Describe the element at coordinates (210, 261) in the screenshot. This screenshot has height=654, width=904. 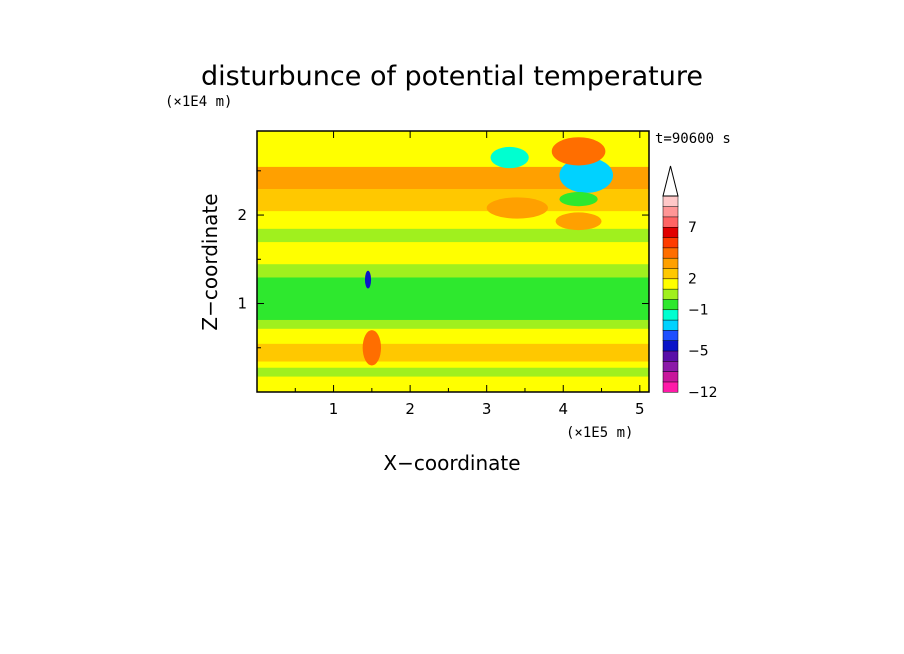
I see `y-axis-title: Z−coordinate` at that location.